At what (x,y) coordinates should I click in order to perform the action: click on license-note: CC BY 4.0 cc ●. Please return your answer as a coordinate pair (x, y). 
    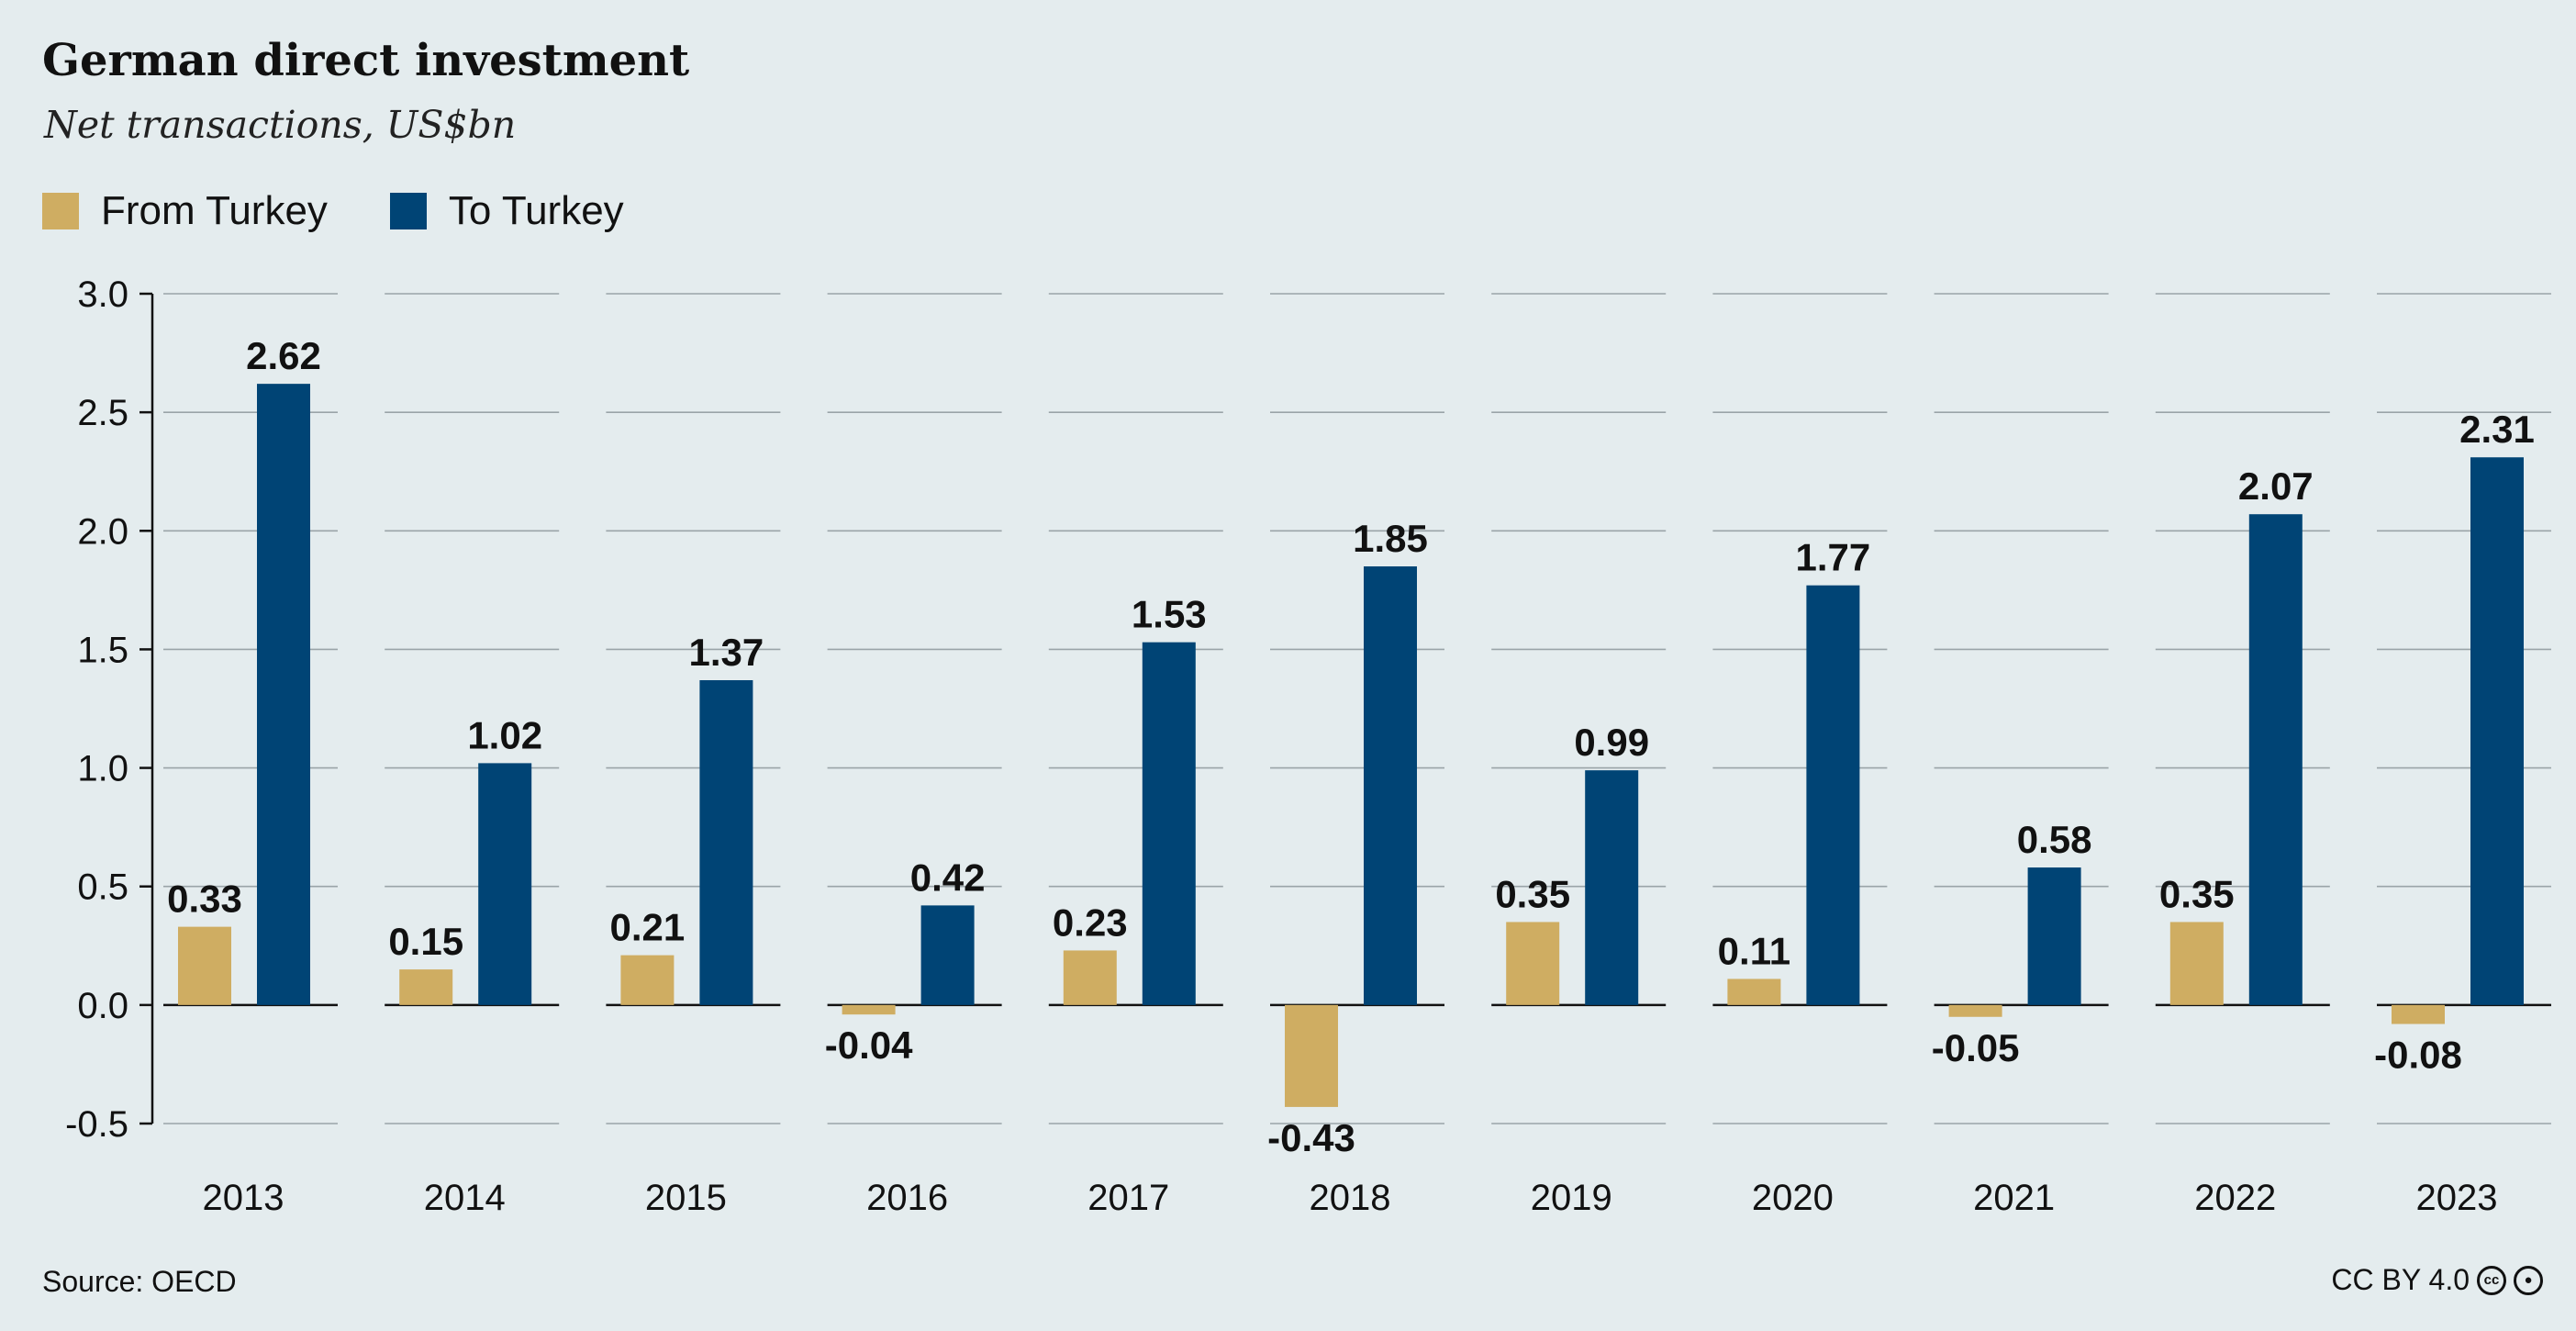
    Looking at the image, I should click on (2437, 1280).